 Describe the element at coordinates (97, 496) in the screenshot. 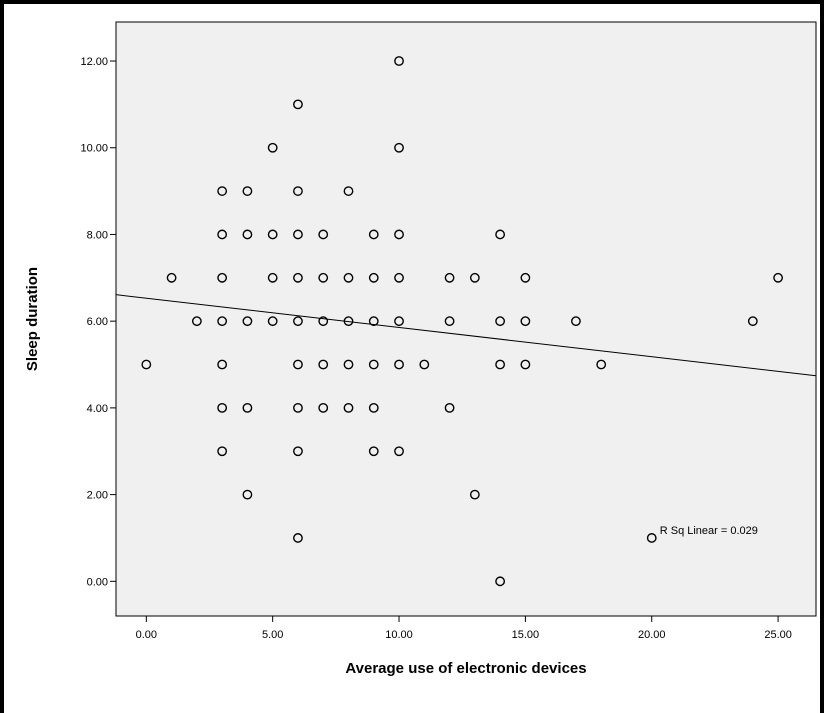

I see `y-tick-label: 2.00` at that location.